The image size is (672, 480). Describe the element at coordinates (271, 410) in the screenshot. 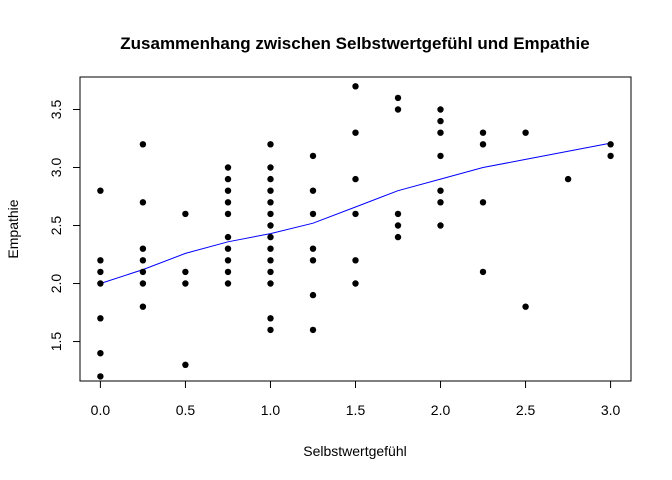

I see `x-tick-label: 1.0` at that location.